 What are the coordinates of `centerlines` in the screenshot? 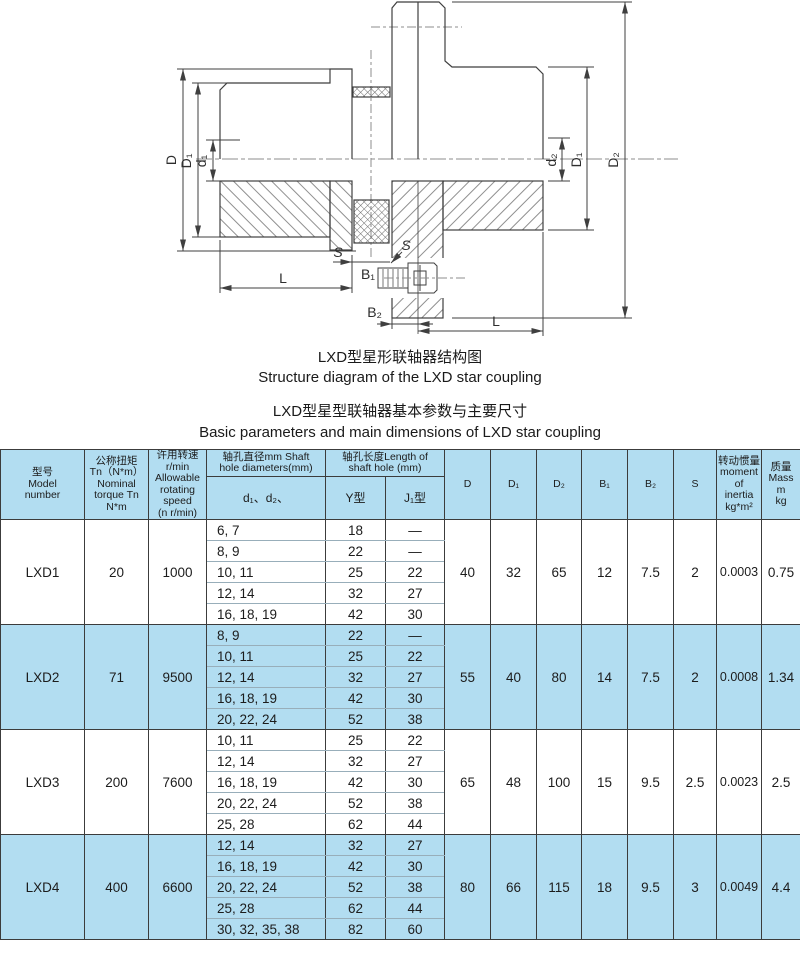 It's located at (437, 142).